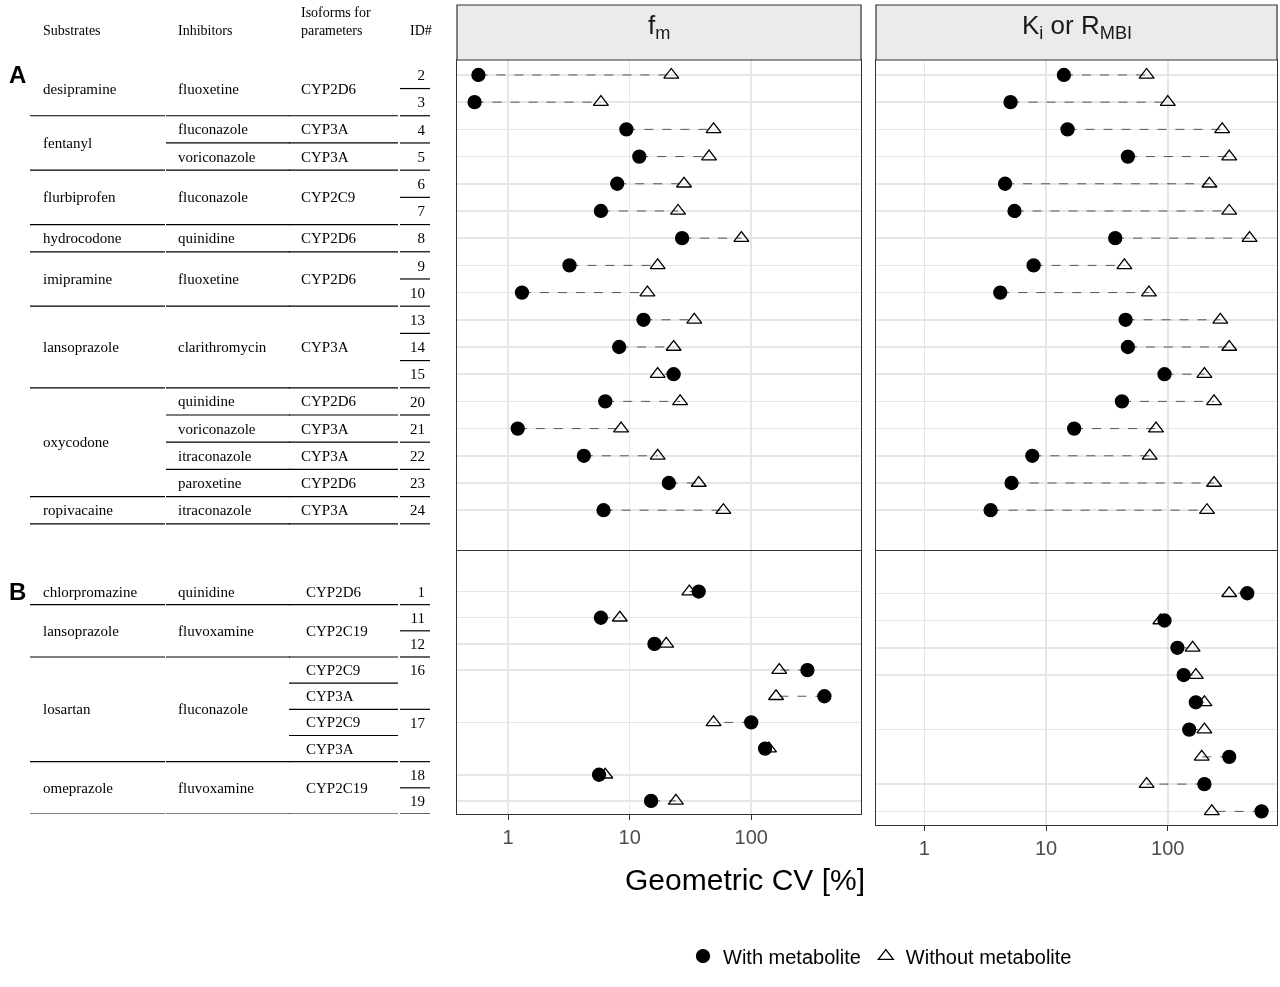 The height and width of the screenshot is (987, 1280). Describe the element at coordinates (417, 456) in the screenshot. I see `y-tick-label: 22` at that location.